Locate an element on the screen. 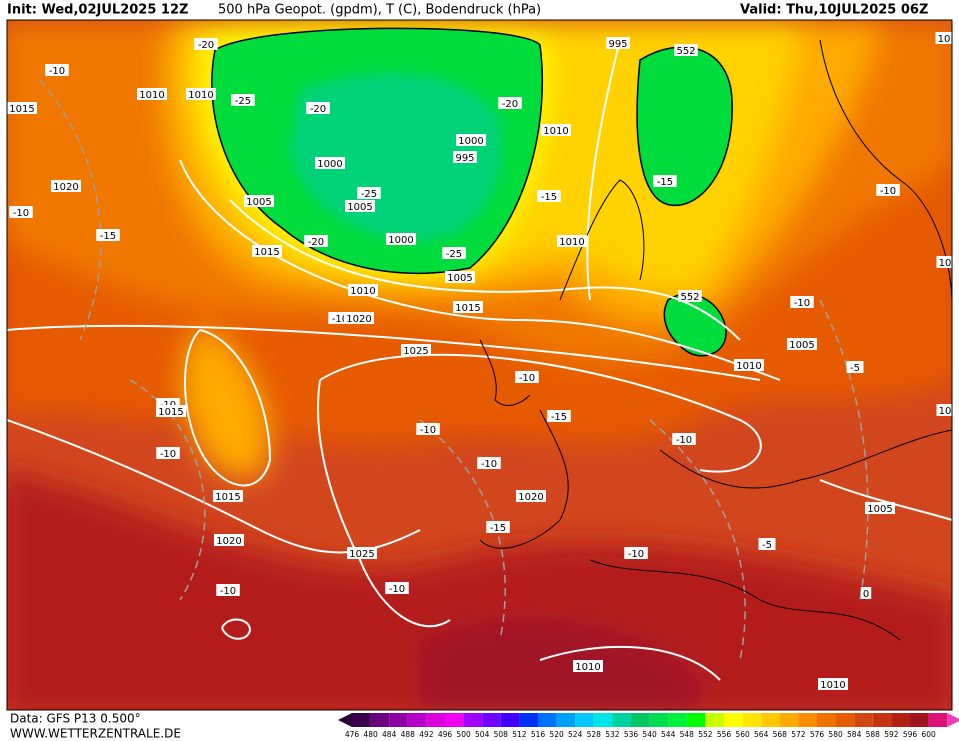  contour-label: 552 is located at coordinates (689, 297).